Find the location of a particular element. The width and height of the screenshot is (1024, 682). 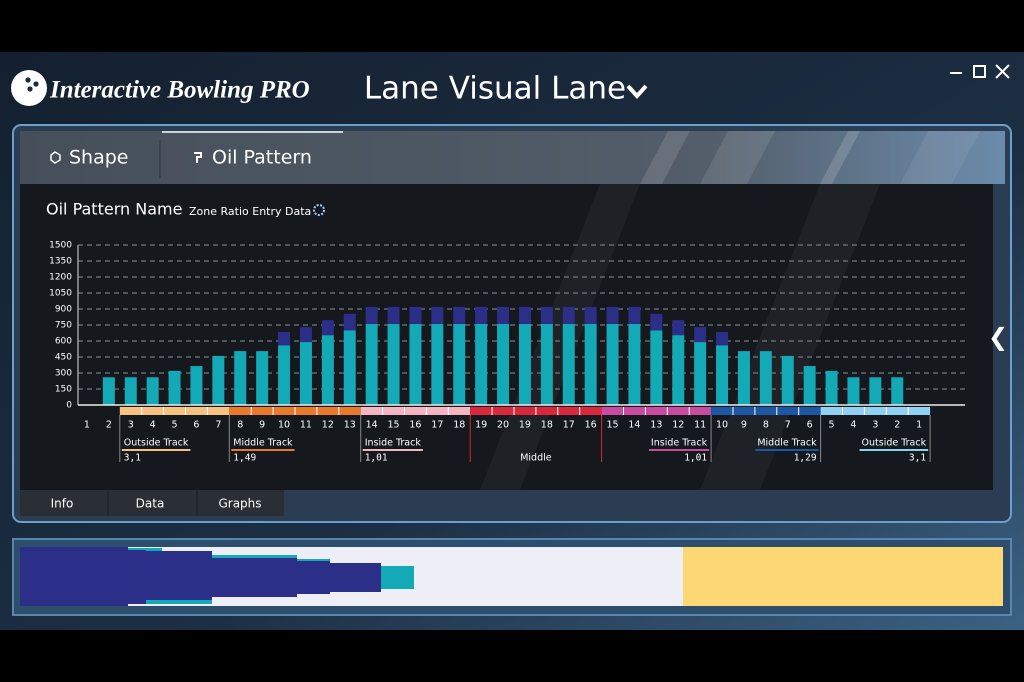

x-tick-label: 1 is located at coordinates (919, 425).